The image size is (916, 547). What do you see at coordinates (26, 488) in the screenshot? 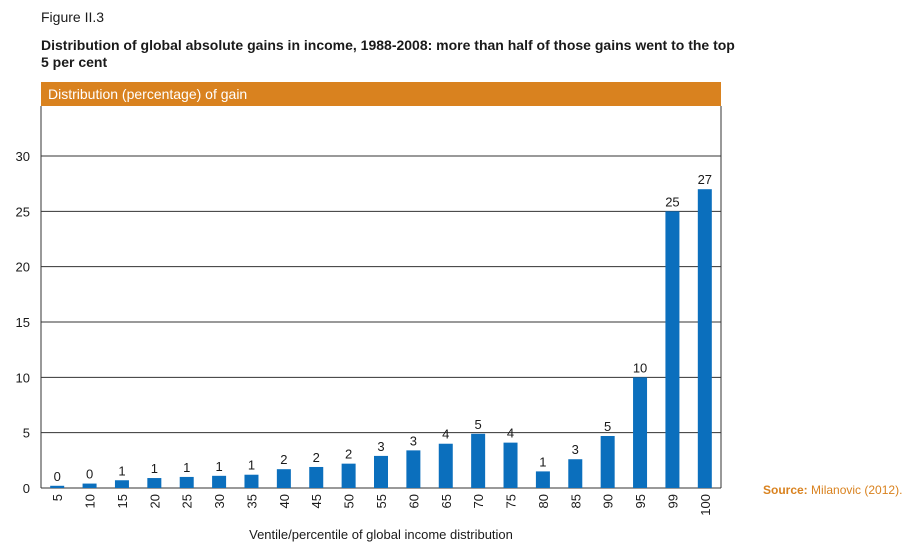
I see `y-tick-label: 0` at bounding box center [26, 488].